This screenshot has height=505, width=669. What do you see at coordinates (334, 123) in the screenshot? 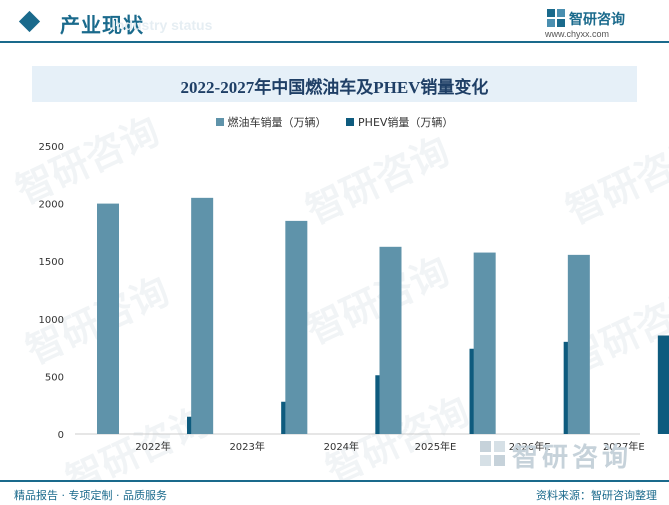
I see `chart-legend: 燃油车销量（万辆） PHEV销量（万辆）` at bounding box center [334, 123].